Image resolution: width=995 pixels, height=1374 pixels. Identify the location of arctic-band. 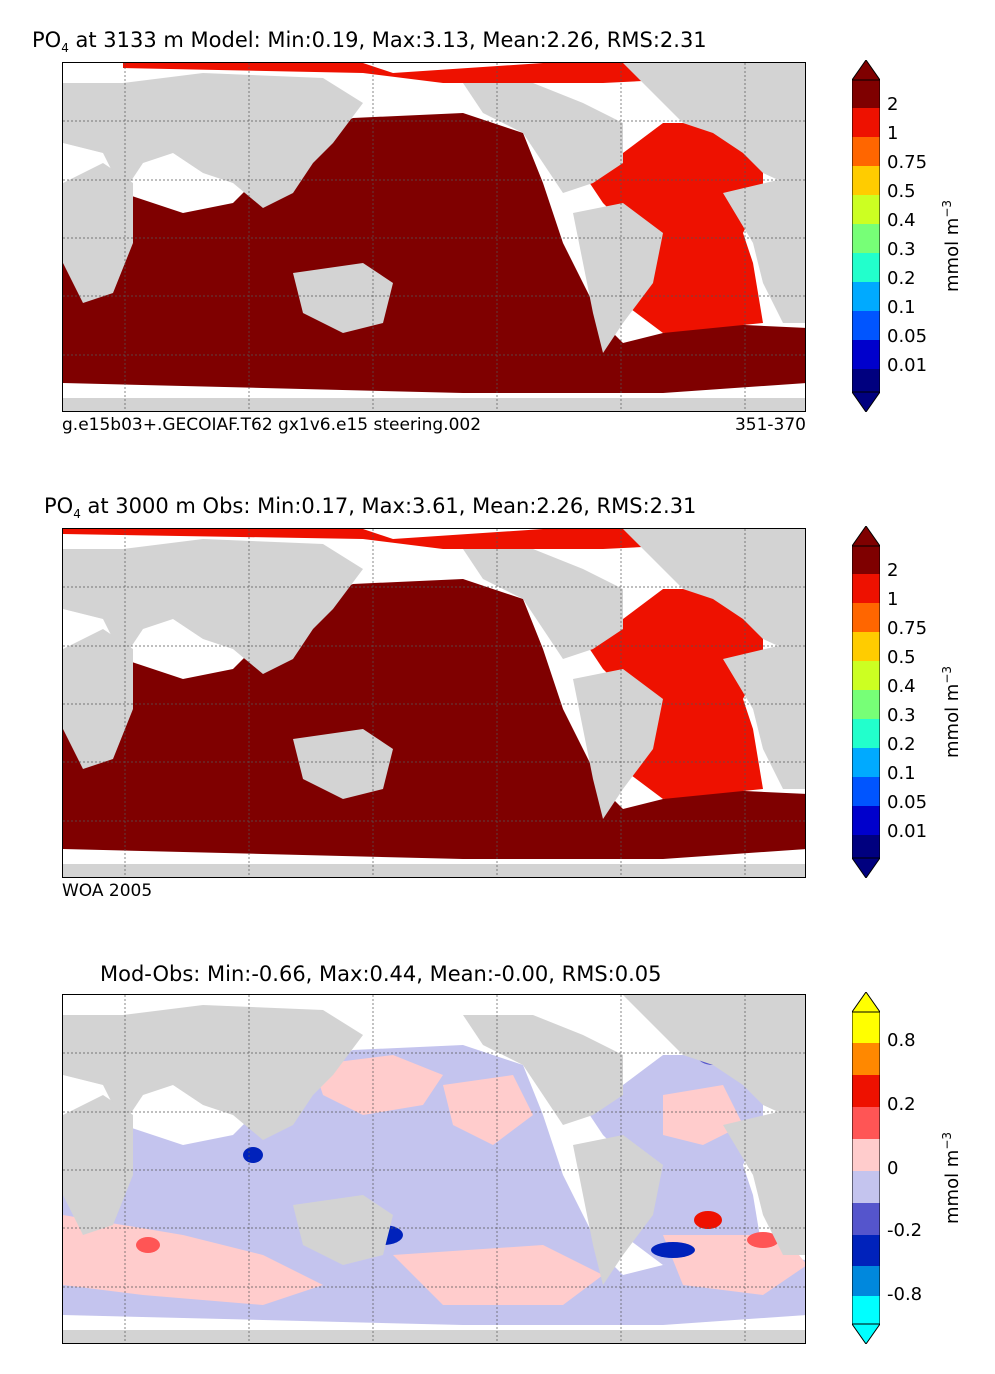
(434, 539).